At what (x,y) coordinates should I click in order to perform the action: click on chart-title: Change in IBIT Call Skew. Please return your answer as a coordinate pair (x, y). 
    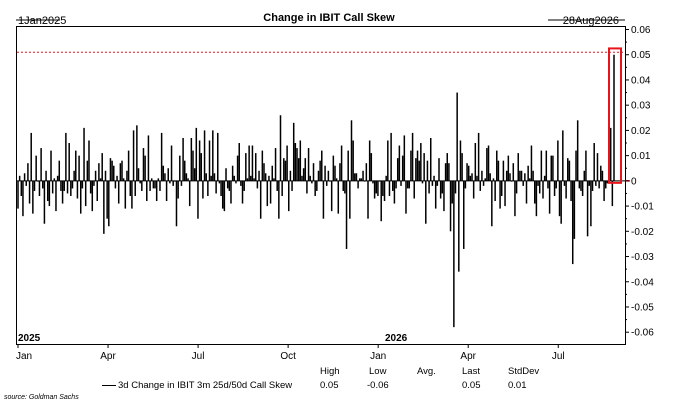
    Looking at the image, I should click on (329, 18).